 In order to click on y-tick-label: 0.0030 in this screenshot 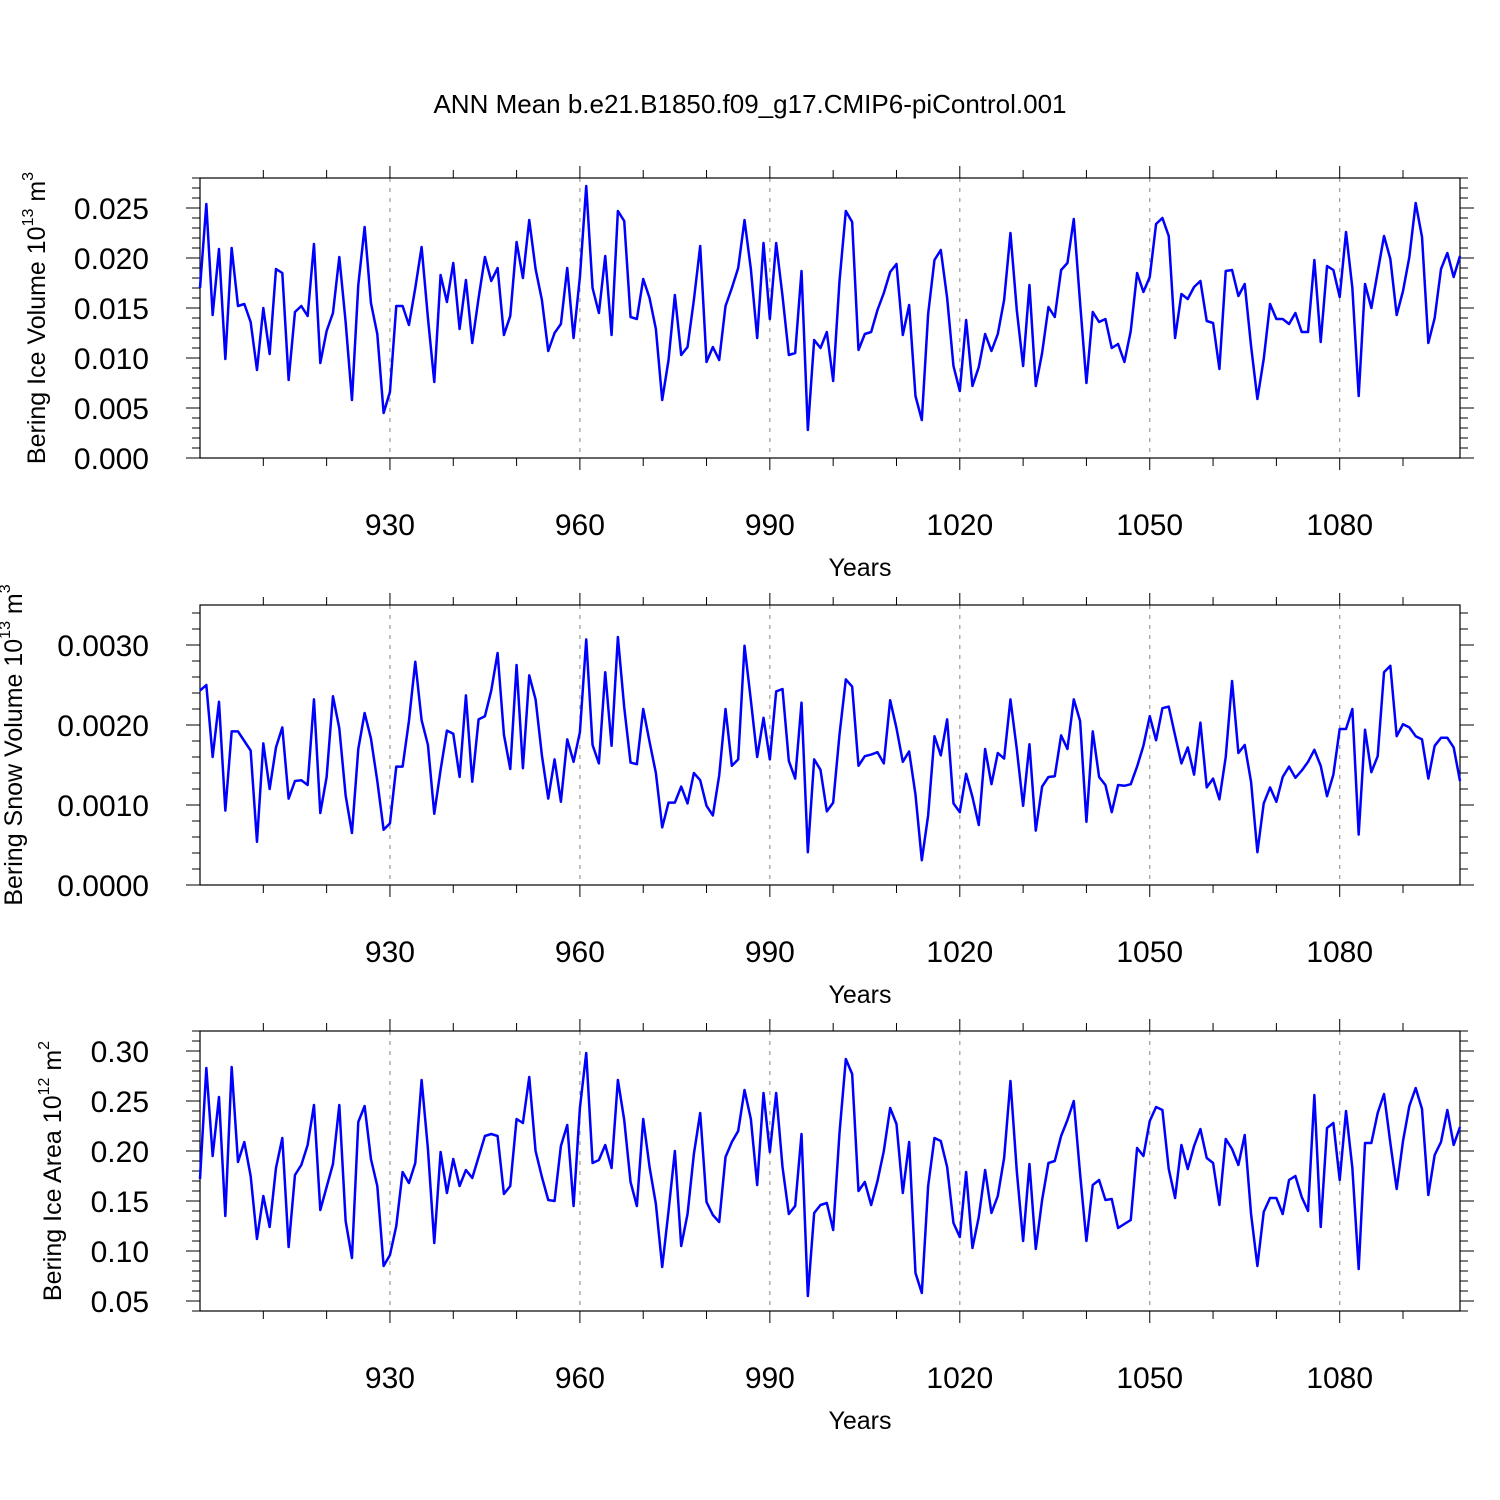, I will do `click(103, 646)`.